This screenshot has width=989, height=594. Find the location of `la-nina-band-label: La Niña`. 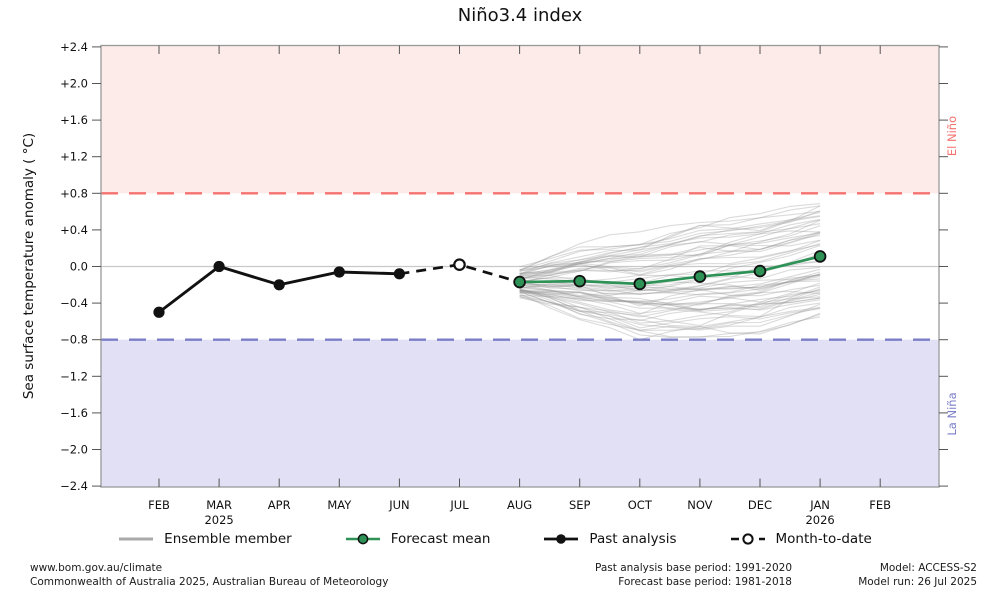

la-nina-band-label: La Niña is located at coordinates (952, 413).